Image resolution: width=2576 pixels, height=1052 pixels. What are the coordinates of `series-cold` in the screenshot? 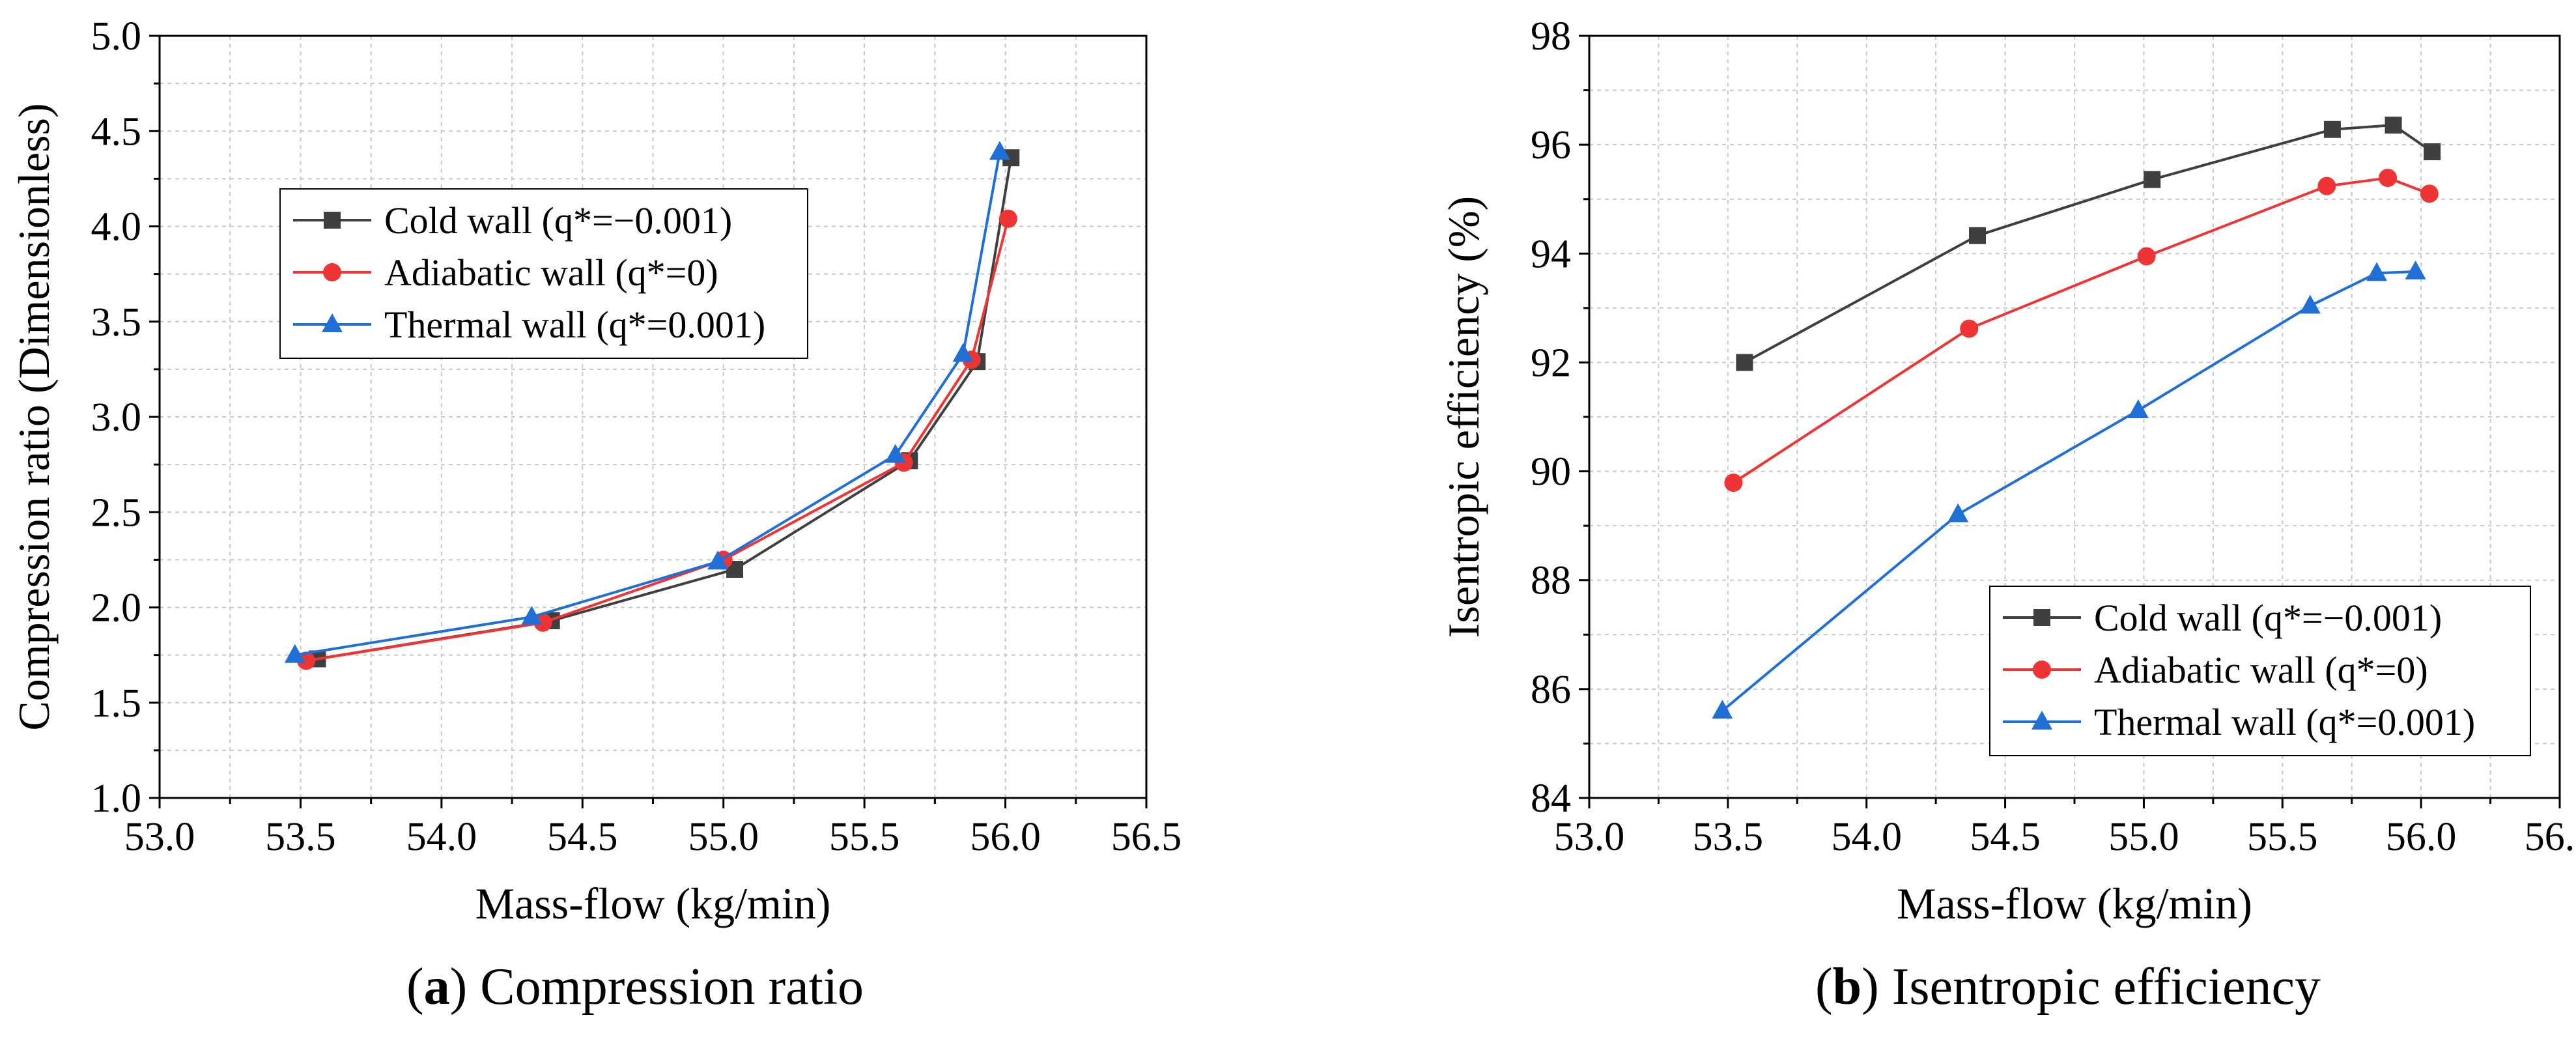 It's located at (2088, 244).